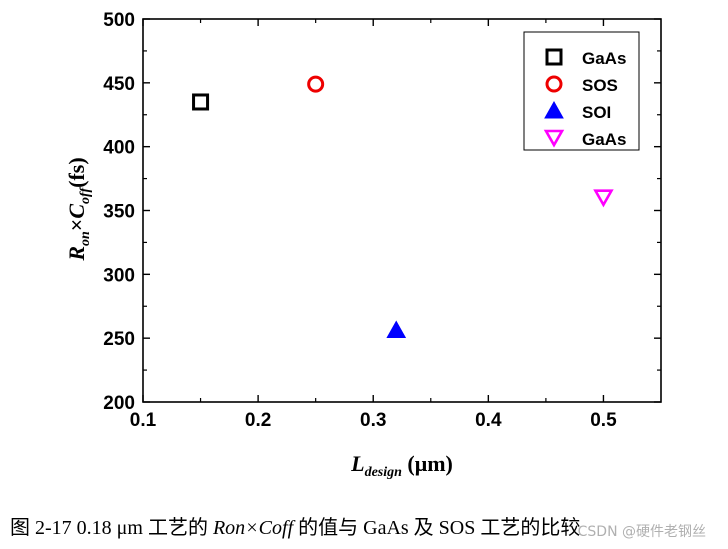 The image size is (728, 549). Describe the element at coordinates (119, 339) in the screenshot. I see `y-tick-label: 250` at that location.